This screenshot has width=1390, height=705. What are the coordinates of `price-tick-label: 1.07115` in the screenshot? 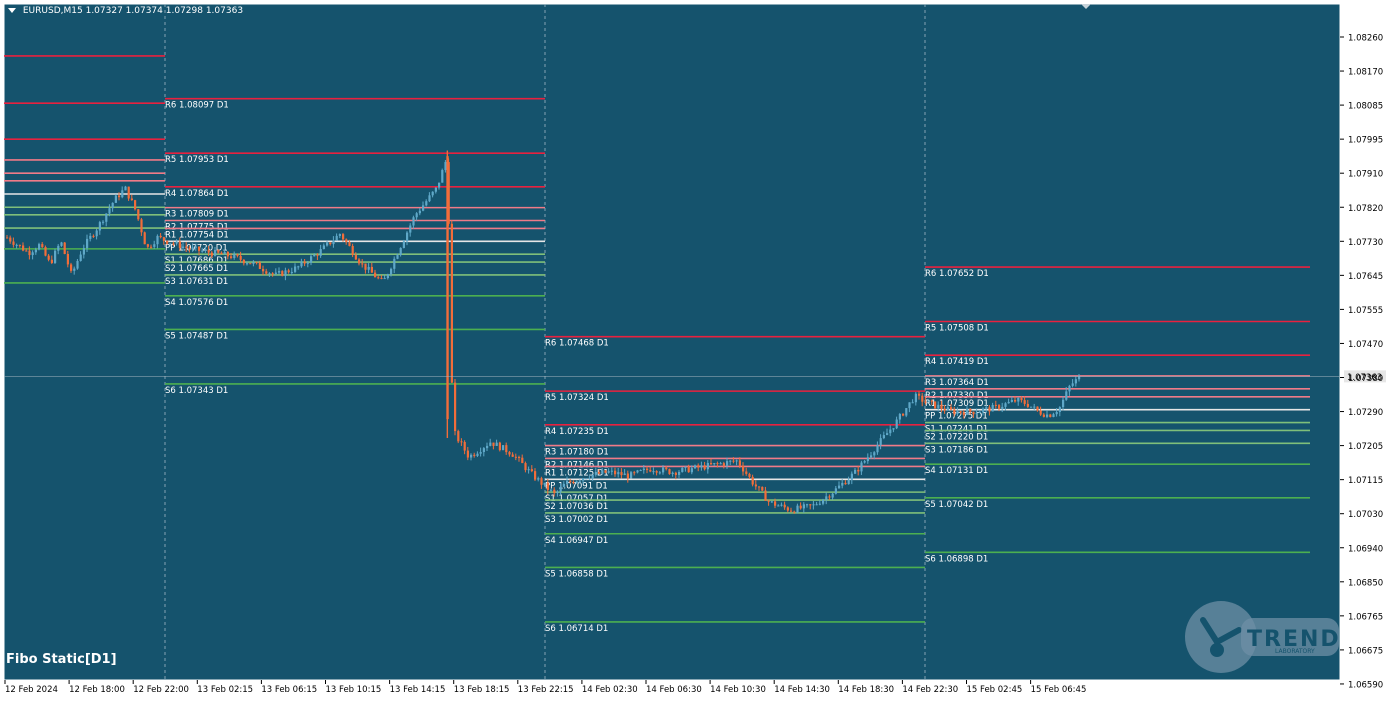 It's located at (1365, 481).